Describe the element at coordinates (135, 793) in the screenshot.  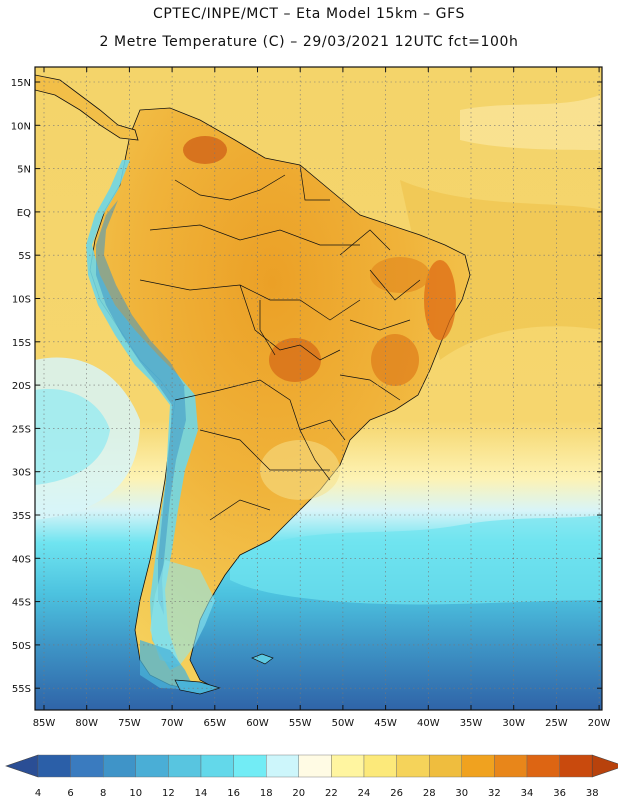
I see `colorbar-tick-label: 10` at that location.